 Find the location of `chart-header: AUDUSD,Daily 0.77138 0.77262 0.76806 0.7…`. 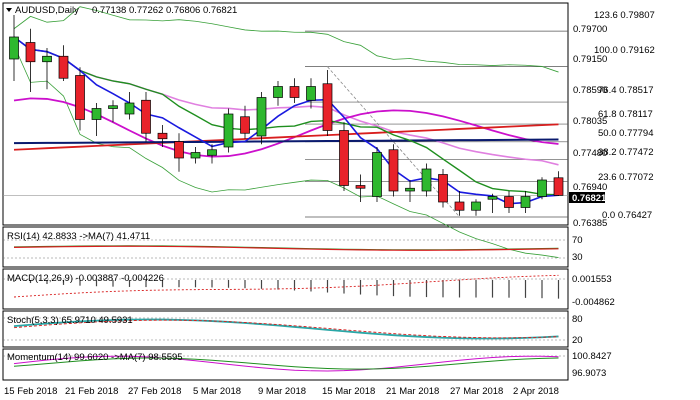

chart-header: AUDUSD,Daily 0.77138 0.77262 0.76806 0.7… is located at coordinates (121, 10).